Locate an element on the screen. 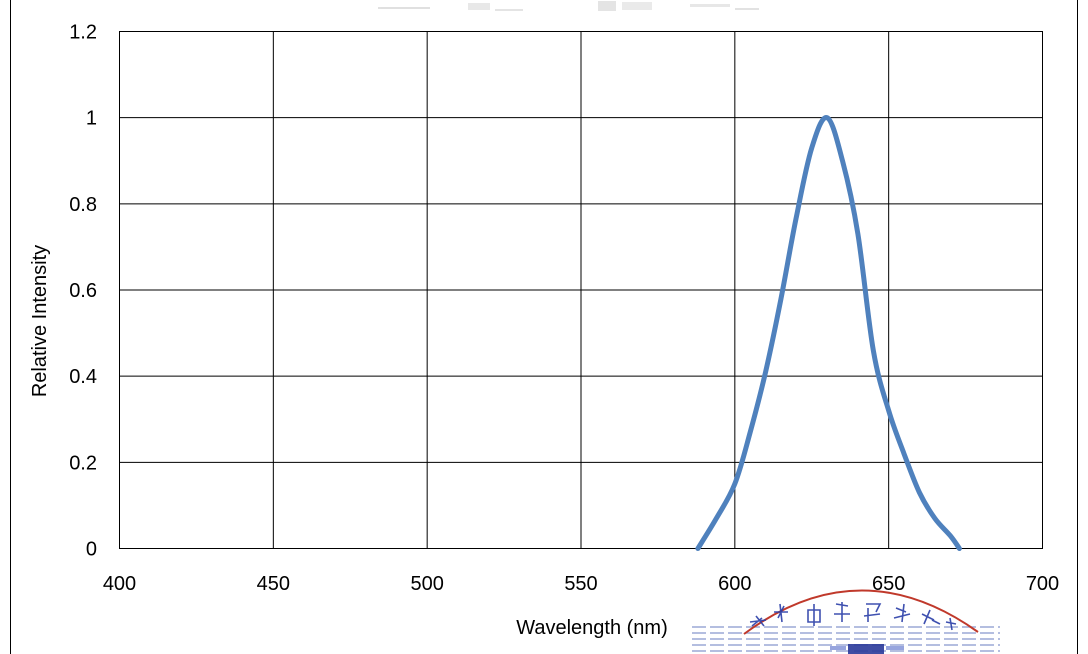  y-tick-label: 1 is located at coordinates (91, 119).